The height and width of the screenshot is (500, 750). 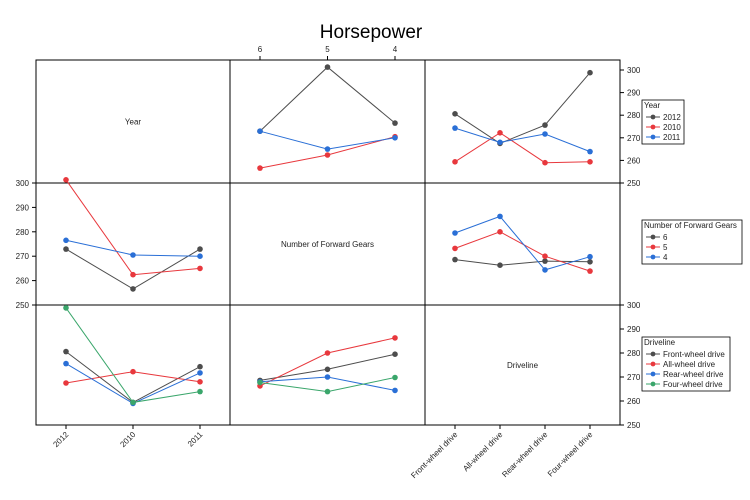 What do you see at coordinates (133, 122) in the screenshot?
I see `diagonal-label: Year` at bounding box center [133, 122].